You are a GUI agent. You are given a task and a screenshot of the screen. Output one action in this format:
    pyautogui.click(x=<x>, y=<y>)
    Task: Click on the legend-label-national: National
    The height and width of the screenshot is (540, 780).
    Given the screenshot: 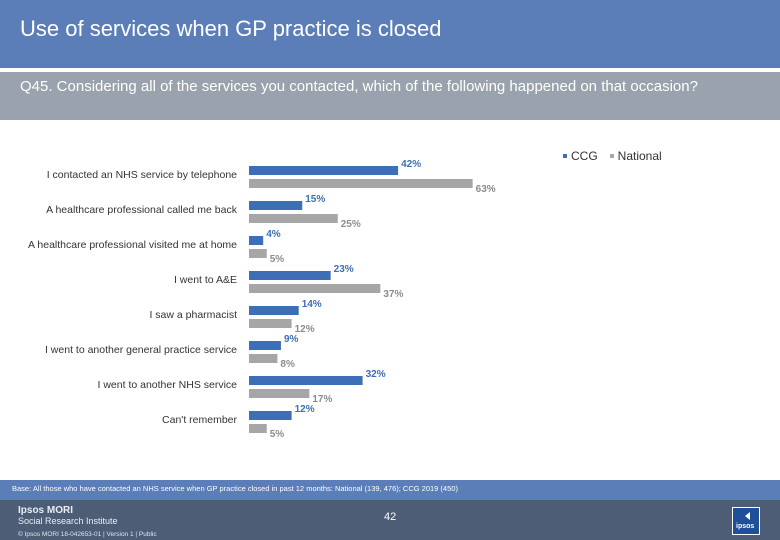 What is the action you would take?
    pyautogui.click(x=639, y=156)
    